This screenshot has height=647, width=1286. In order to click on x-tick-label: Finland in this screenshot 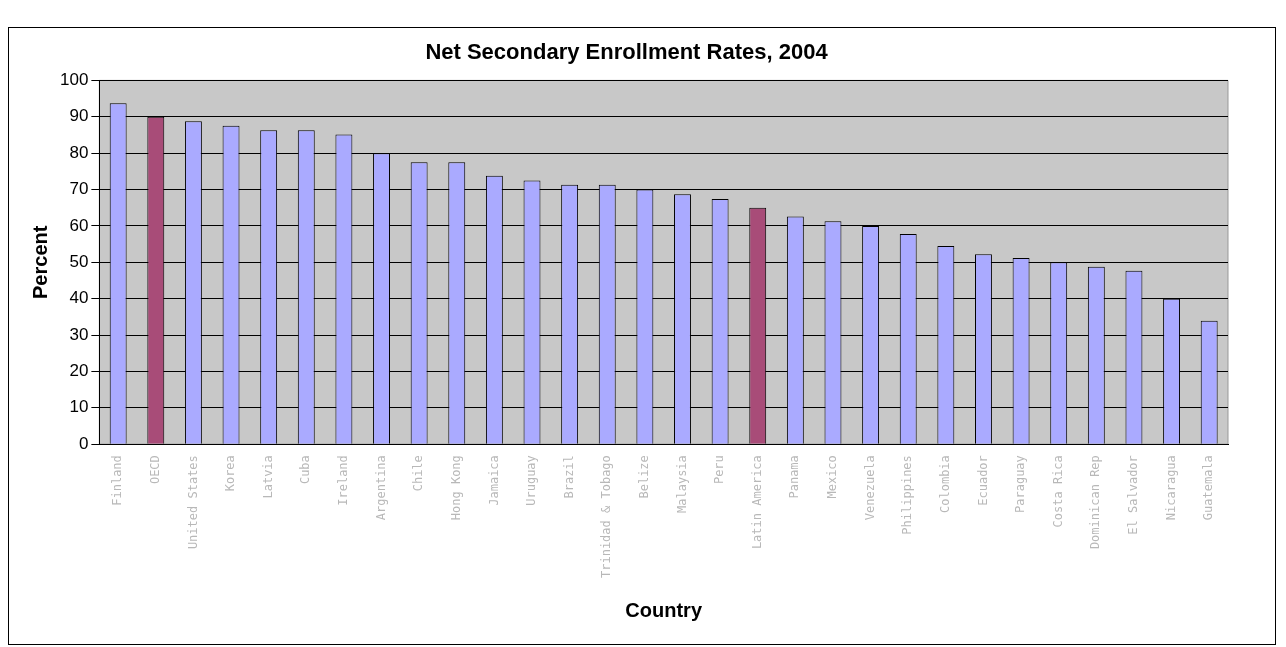, I will do `click(117, 480)`.